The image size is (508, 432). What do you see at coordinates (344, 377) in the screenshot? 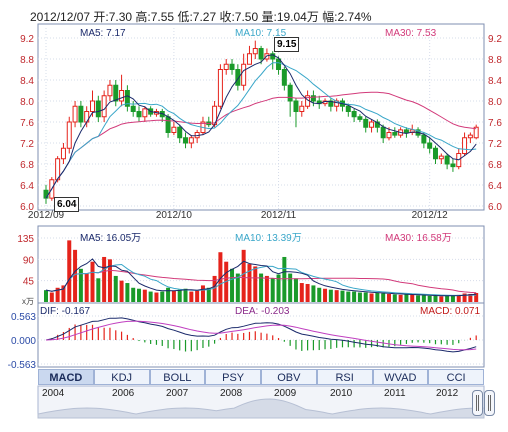
I see `tab-rsi: RSI` at bounding box center [344, 377].